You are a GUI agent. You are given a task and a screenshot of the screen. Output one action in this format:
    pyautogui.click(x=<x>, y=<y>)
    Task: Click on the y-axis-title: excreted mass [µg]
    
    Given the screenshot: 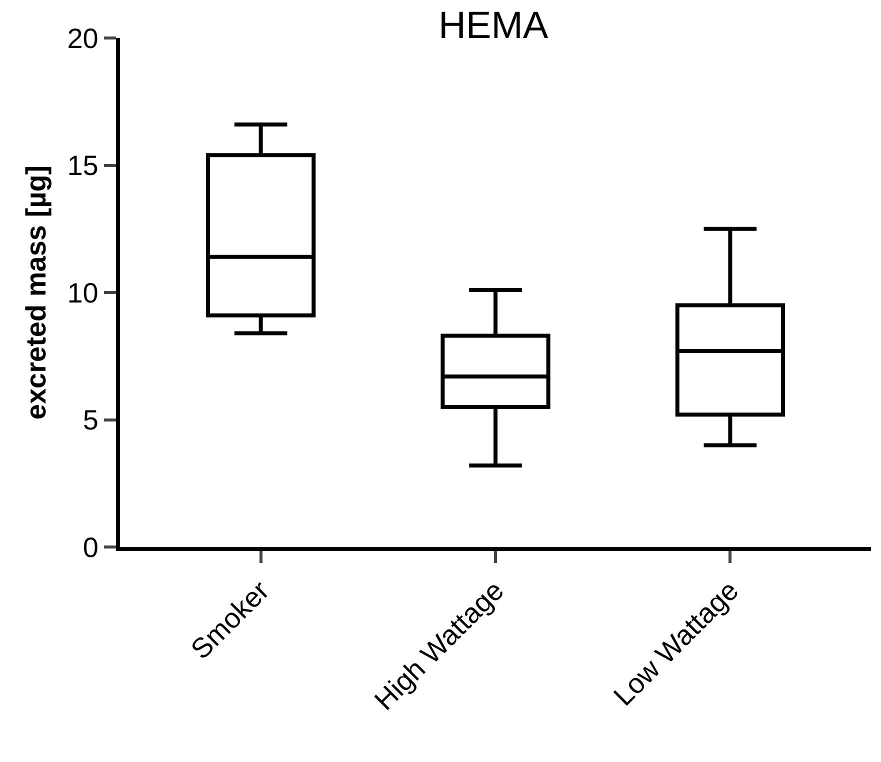 What is the action you would take?
    pyautogui.click(x=36, y=292)
    